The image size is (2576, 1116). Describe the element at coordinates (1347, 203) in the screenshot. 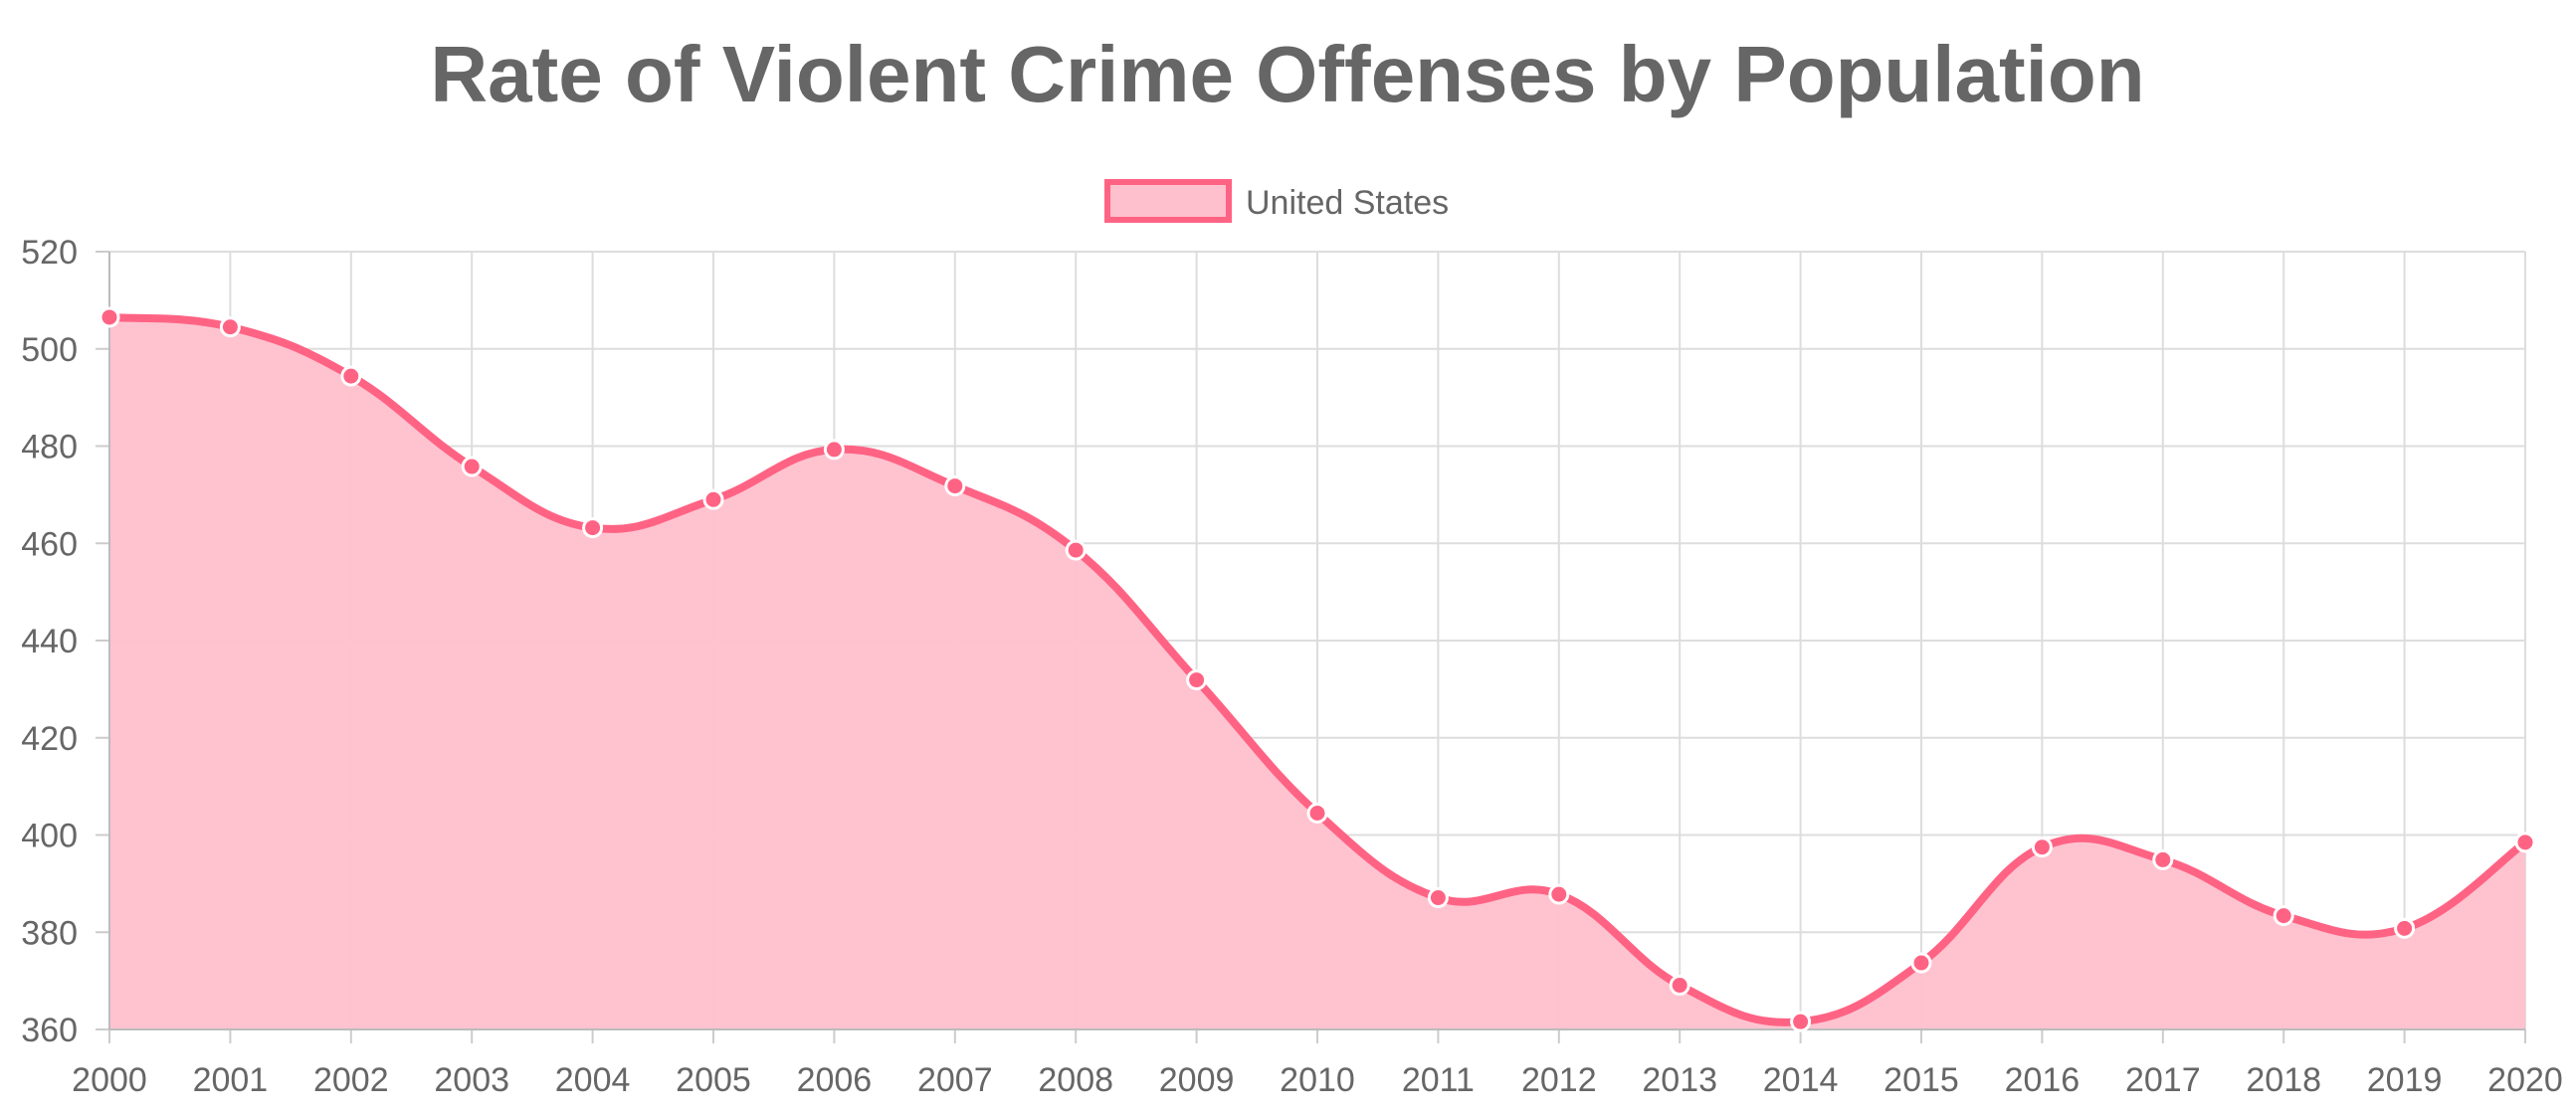

I see `legend-label: United States` at that location.